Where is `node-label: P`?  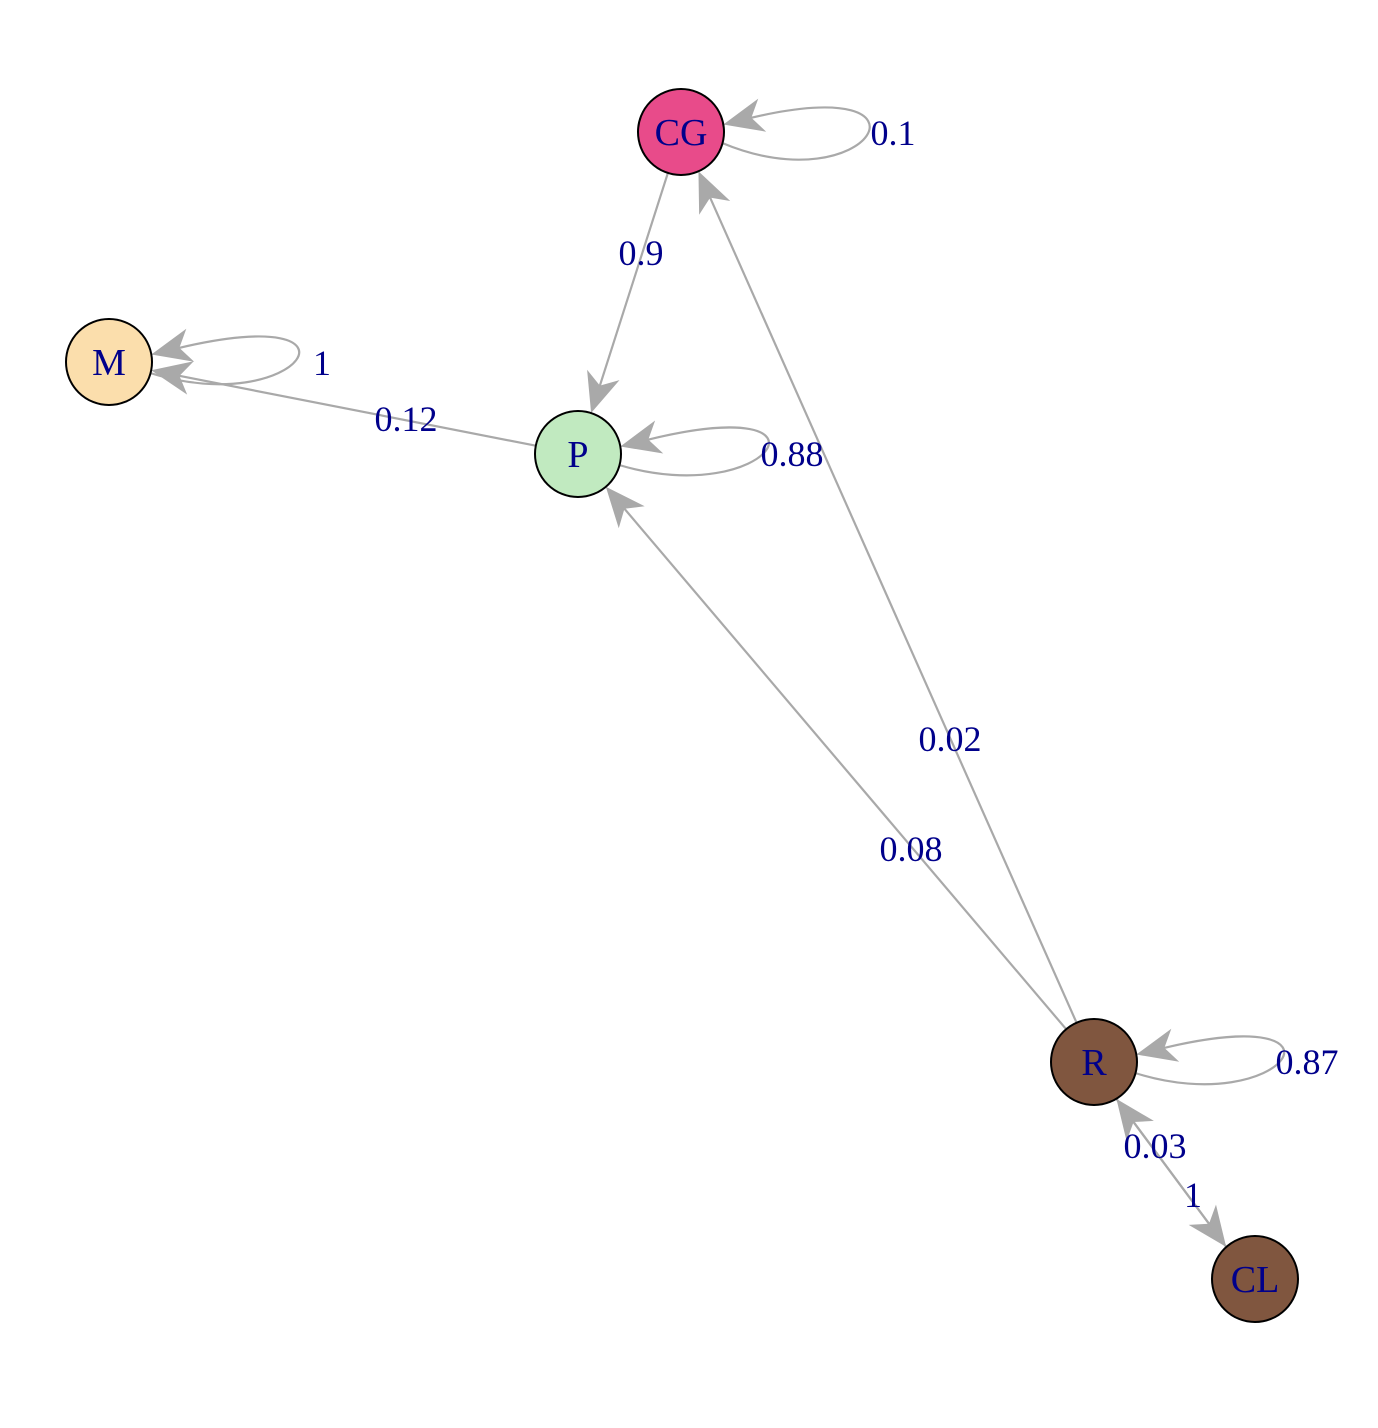
node-label: P is located at coordinates (577, 455).